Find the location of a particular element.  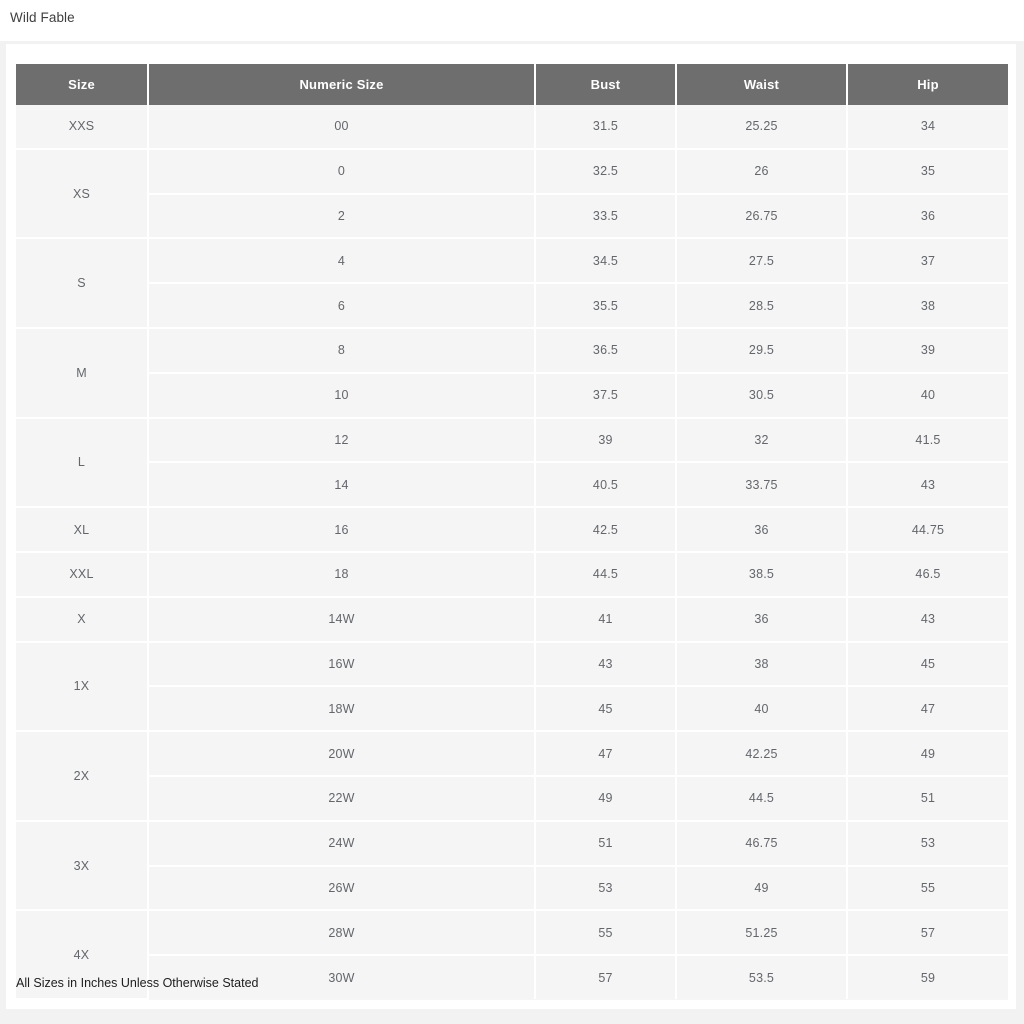

cell-size: 3X is located at coordinates (82, 866).